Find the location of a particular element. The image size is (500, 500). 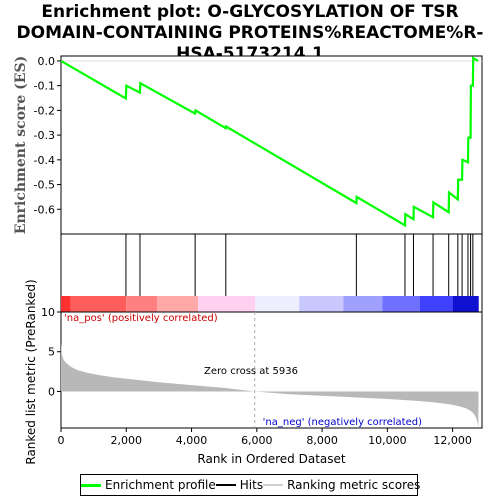

es-y-tick-label: -0.2 is located at coordinates (44, 110).